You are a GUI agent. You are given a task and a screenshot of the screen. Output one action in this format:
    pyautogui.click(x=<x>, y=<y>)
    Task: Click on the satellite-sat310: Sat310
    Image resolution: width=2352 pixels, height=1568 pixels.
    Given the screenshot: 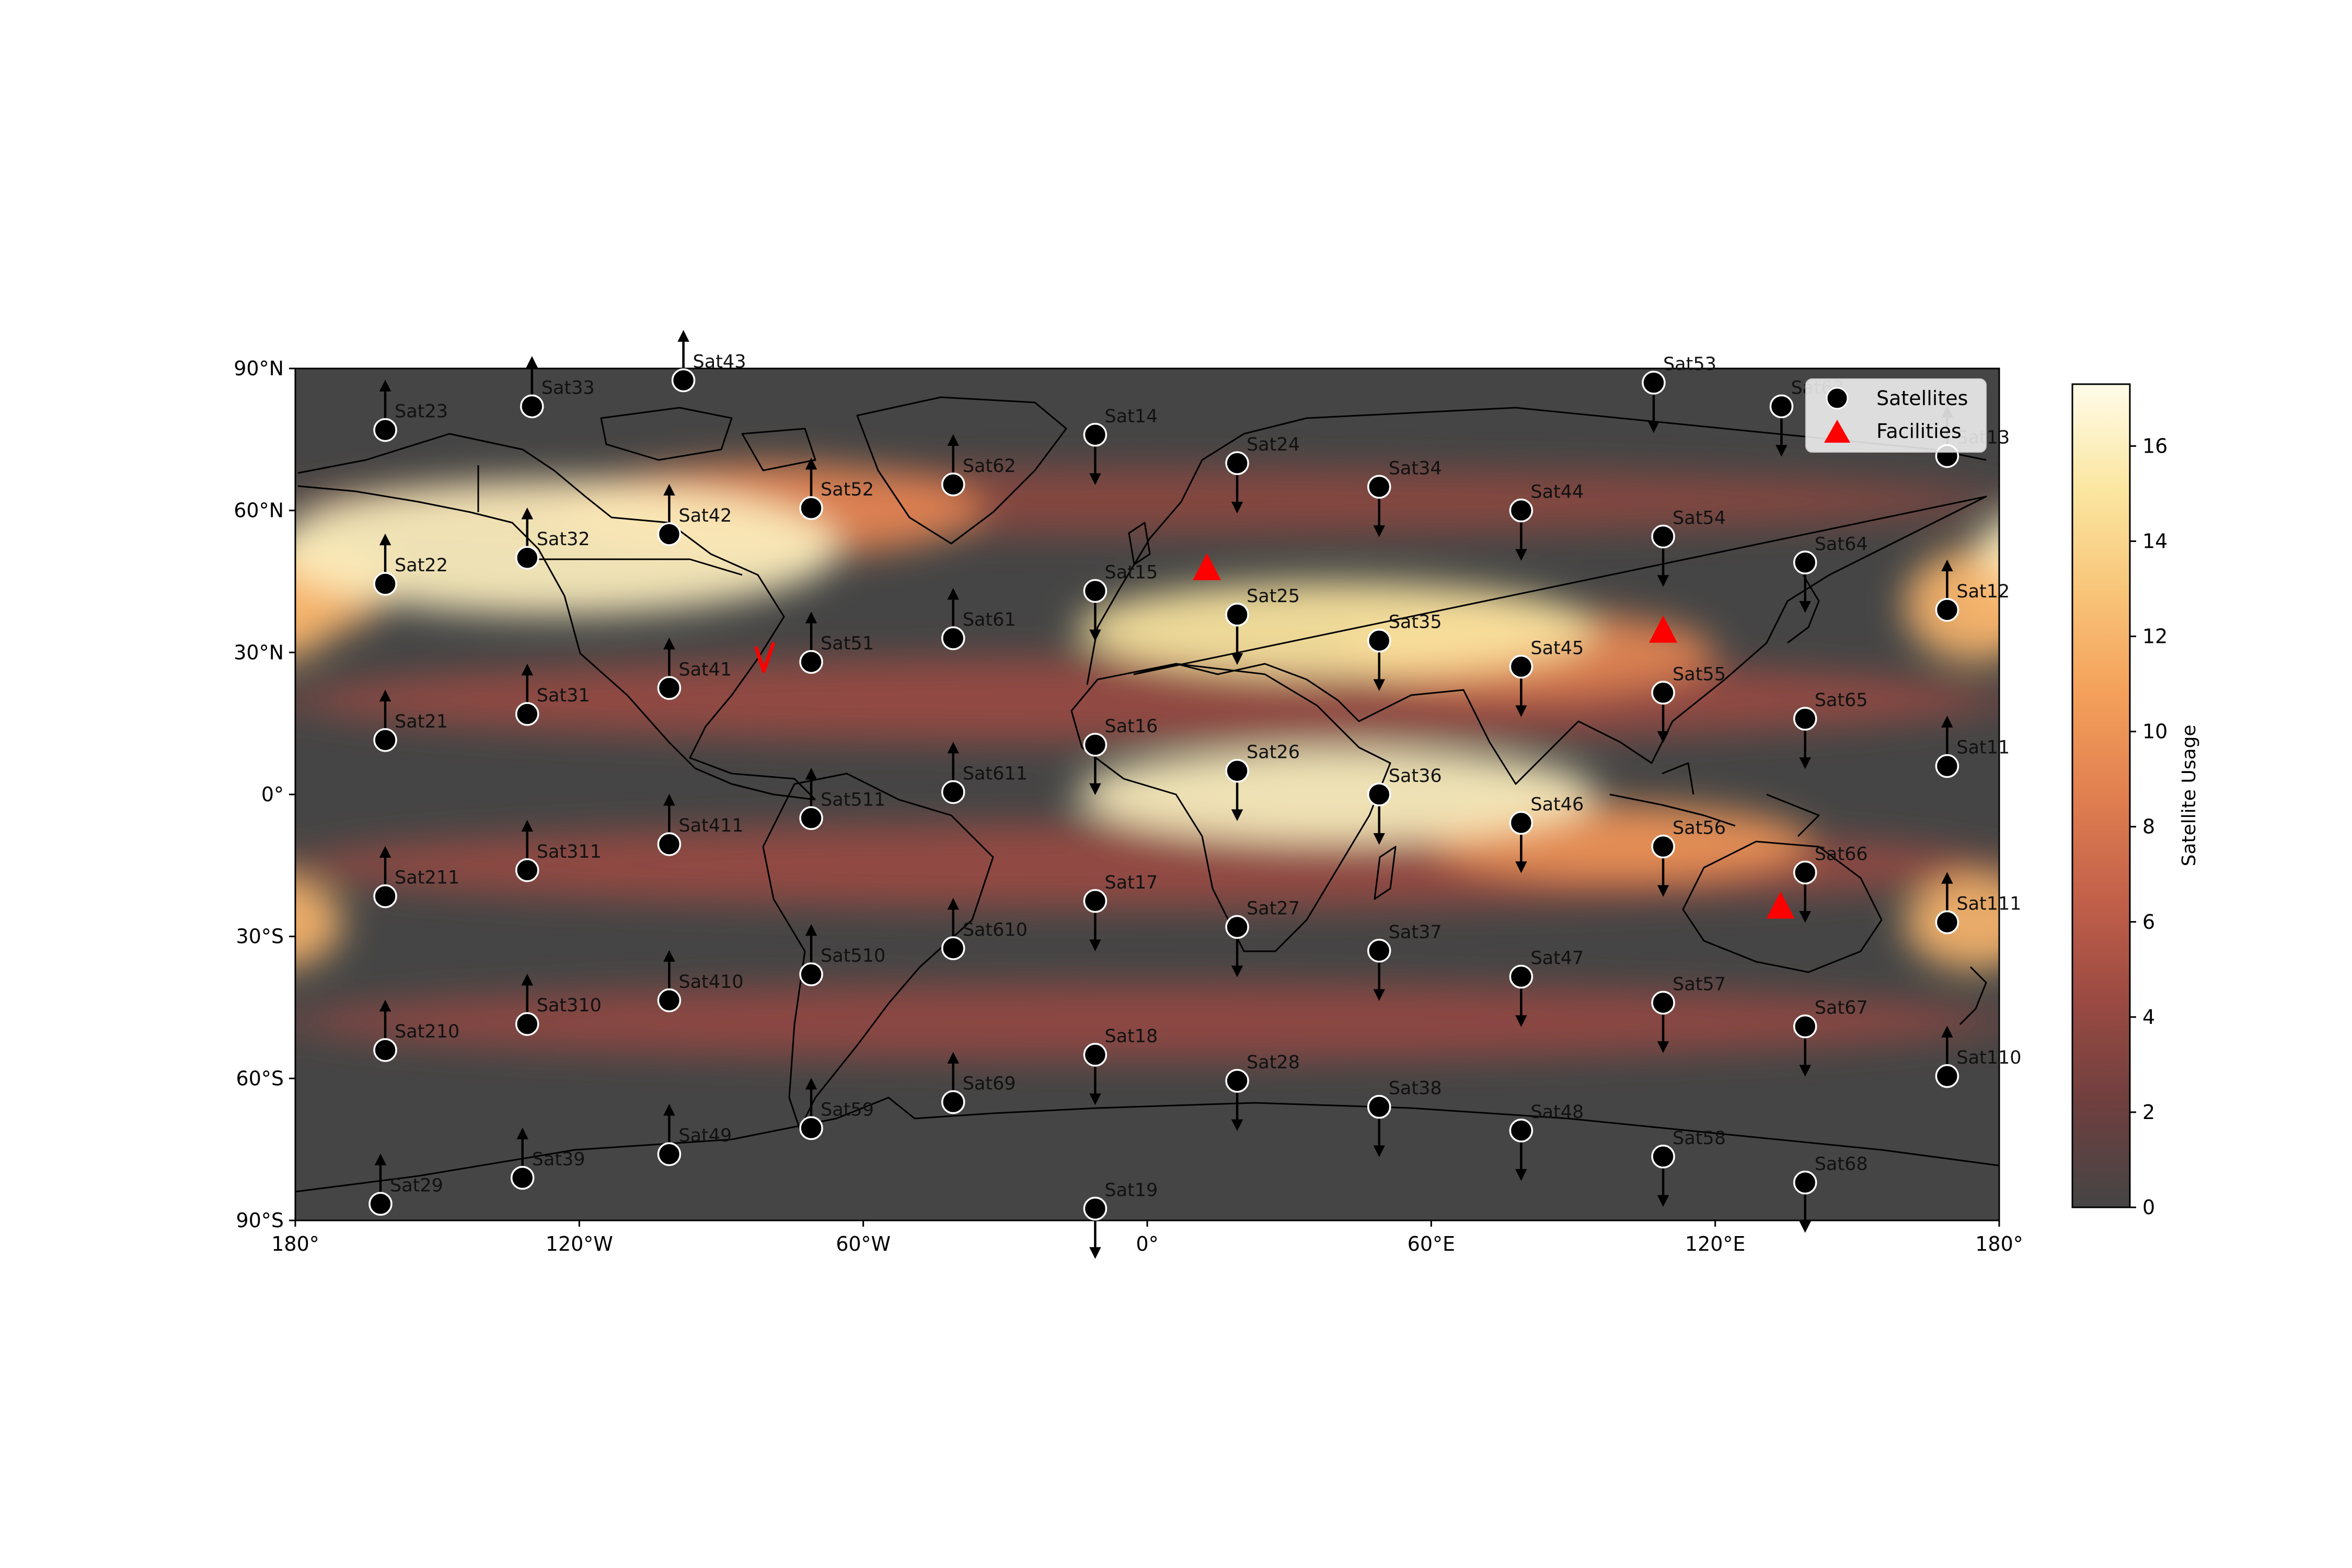 What is the action you would take?
    pyautogui.click(x=558, y=1004)
    